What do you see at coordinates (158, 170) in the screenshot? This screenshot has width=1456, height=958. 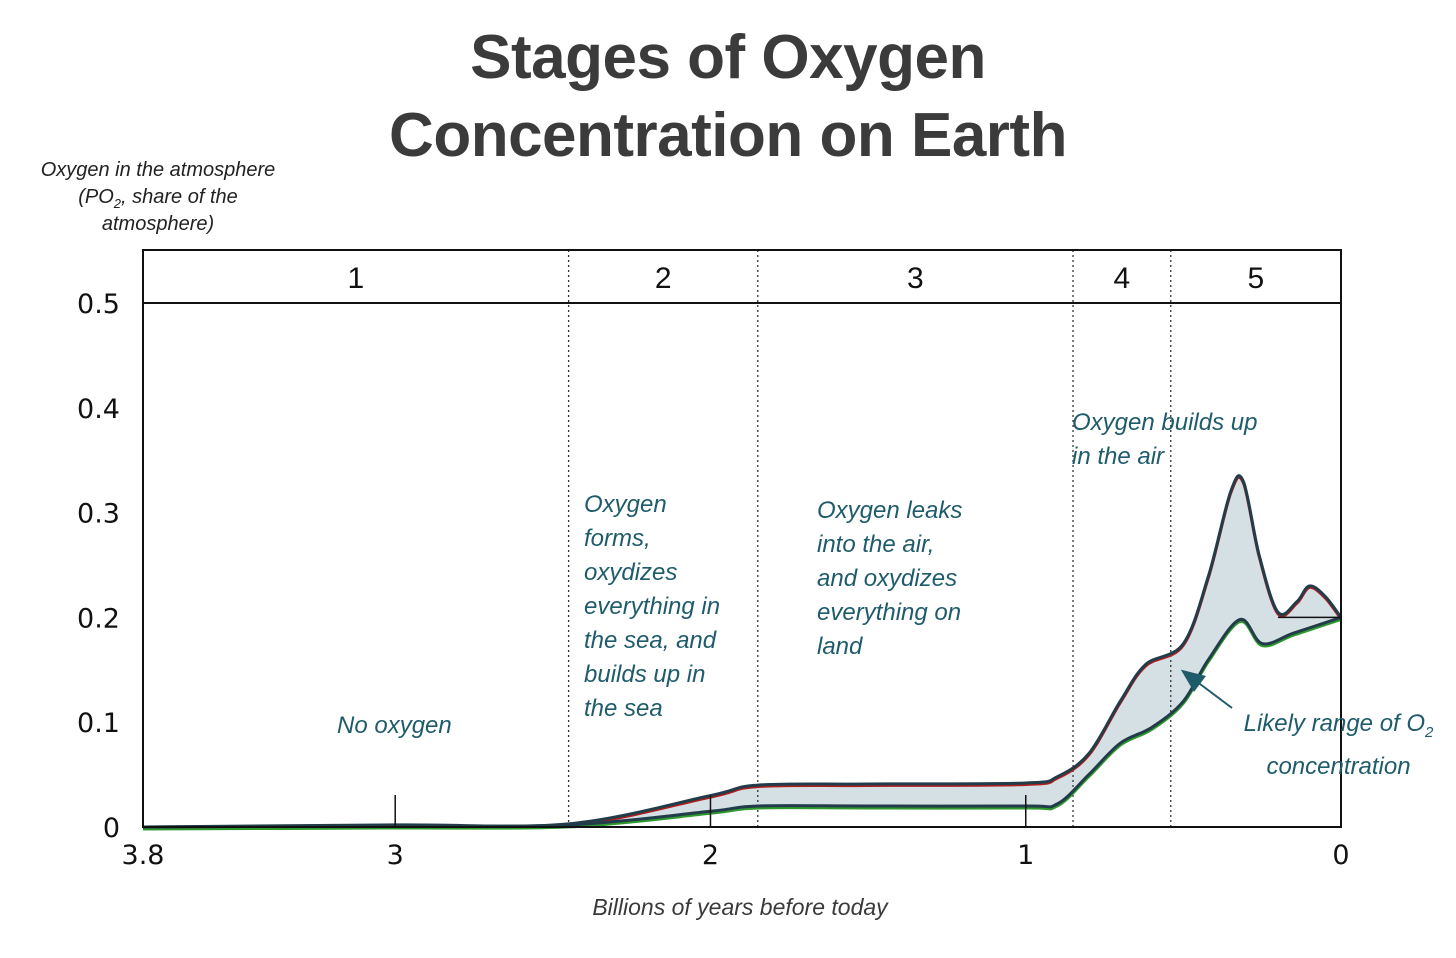 I see `y-axis-title-line-1: Oxygen in the atmosphere` at bounding box center [158, 170].